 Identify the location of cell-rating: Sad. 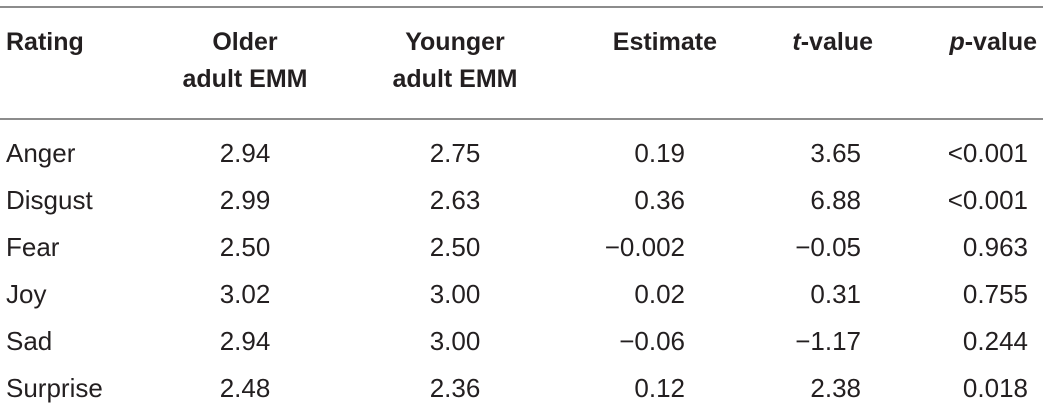
(29, 341).